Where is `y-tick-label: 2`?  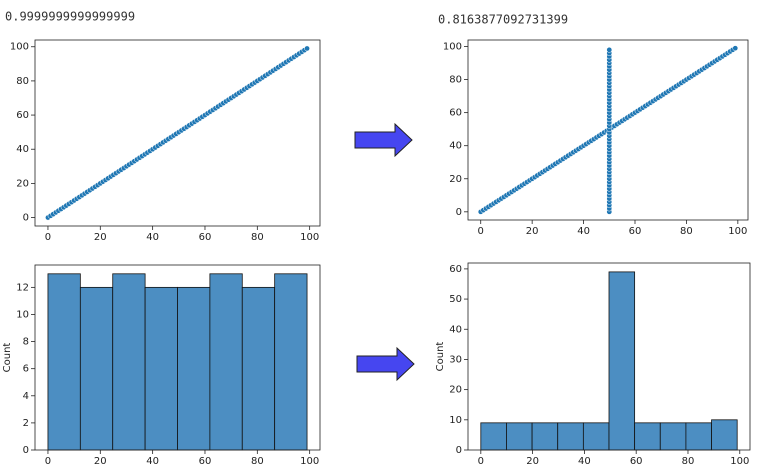
y-tick-label: 2 is located at coordinates (26, 423).